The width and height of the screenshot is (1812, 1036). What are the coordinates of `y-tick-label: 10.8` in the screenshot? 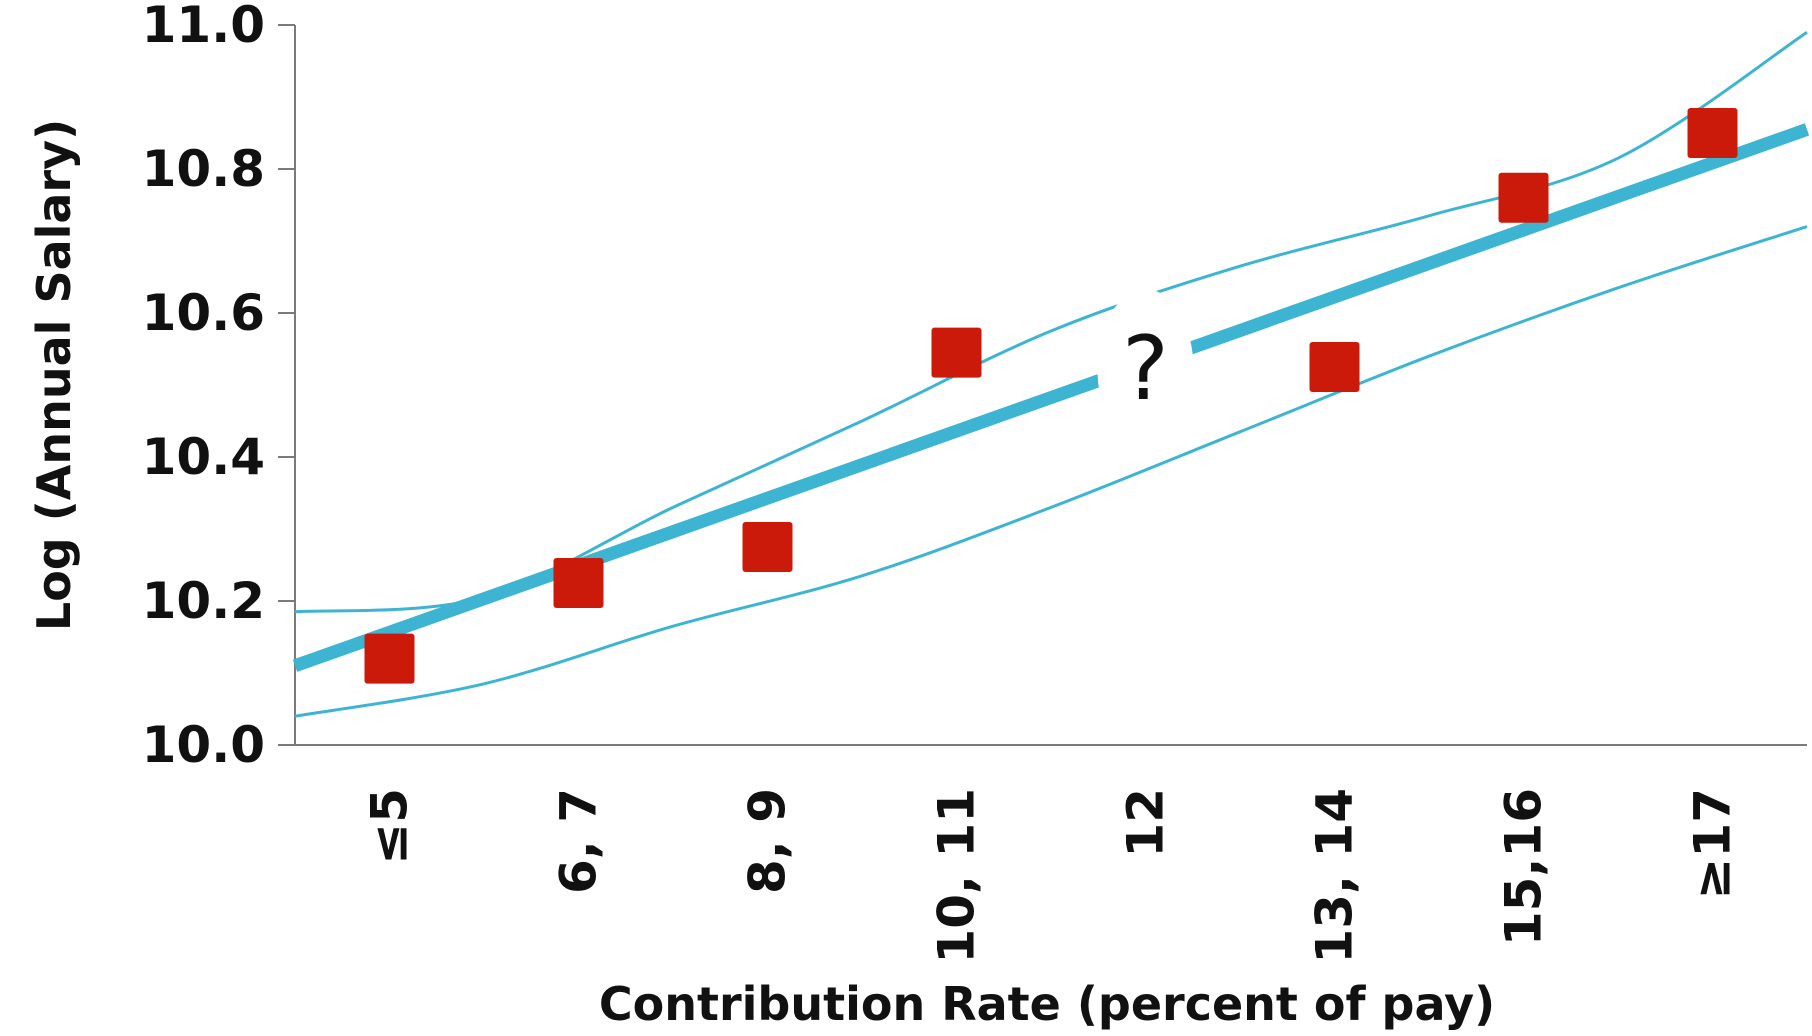 It's located at (203, 169).